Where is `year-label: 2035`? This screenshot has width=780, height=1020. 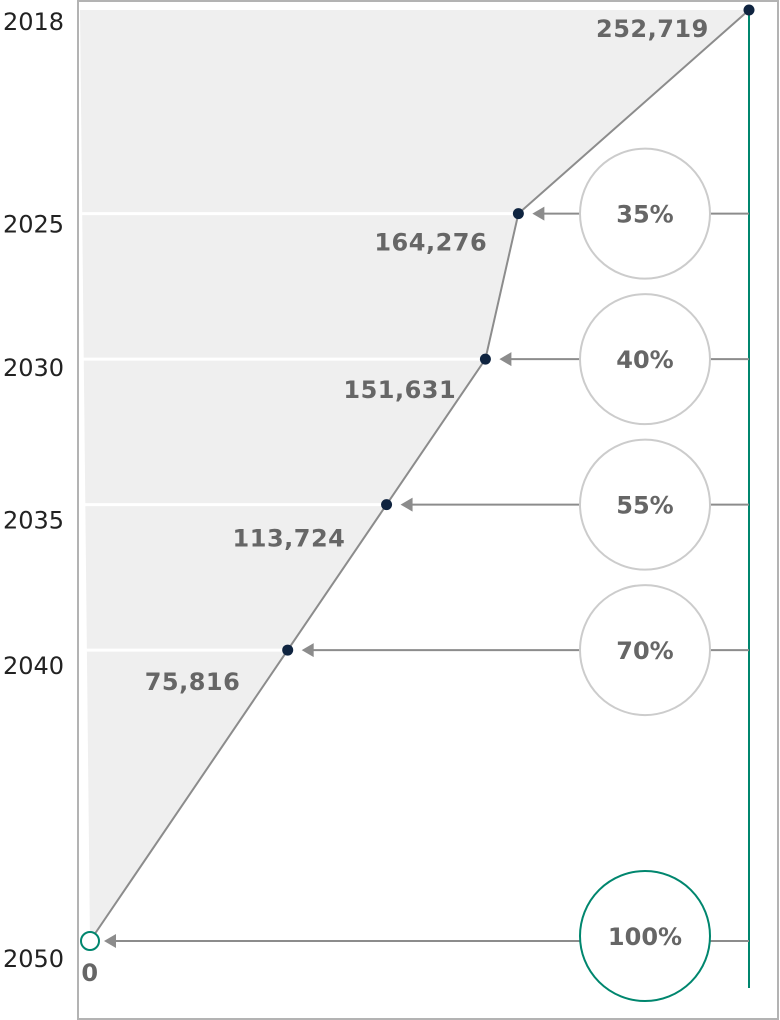
year-label: 2035 is located at coordinates (33, 521).